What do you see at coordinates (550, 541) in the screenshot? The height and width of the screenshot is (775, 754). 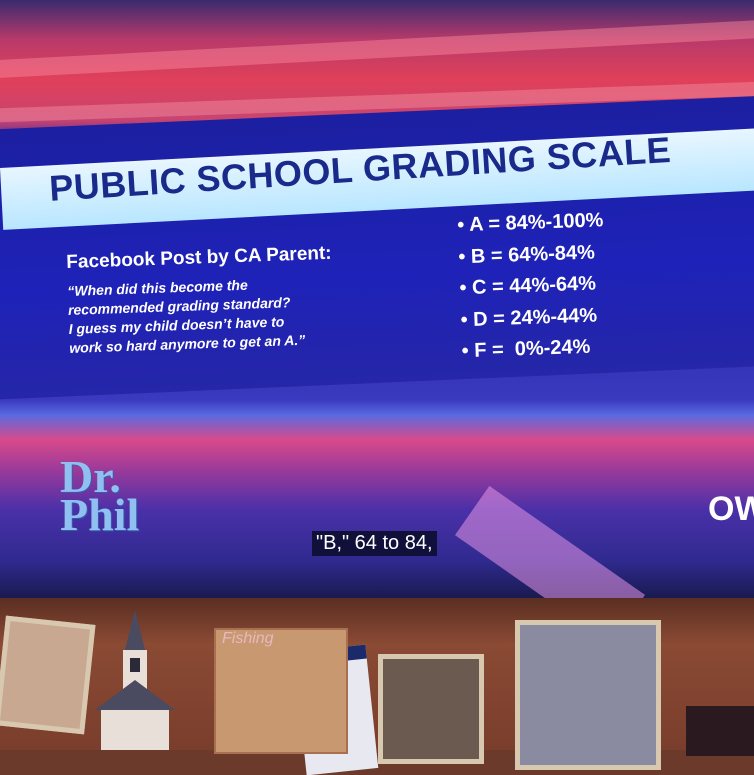 I see `light-beam` at bounding box center [550, 541].